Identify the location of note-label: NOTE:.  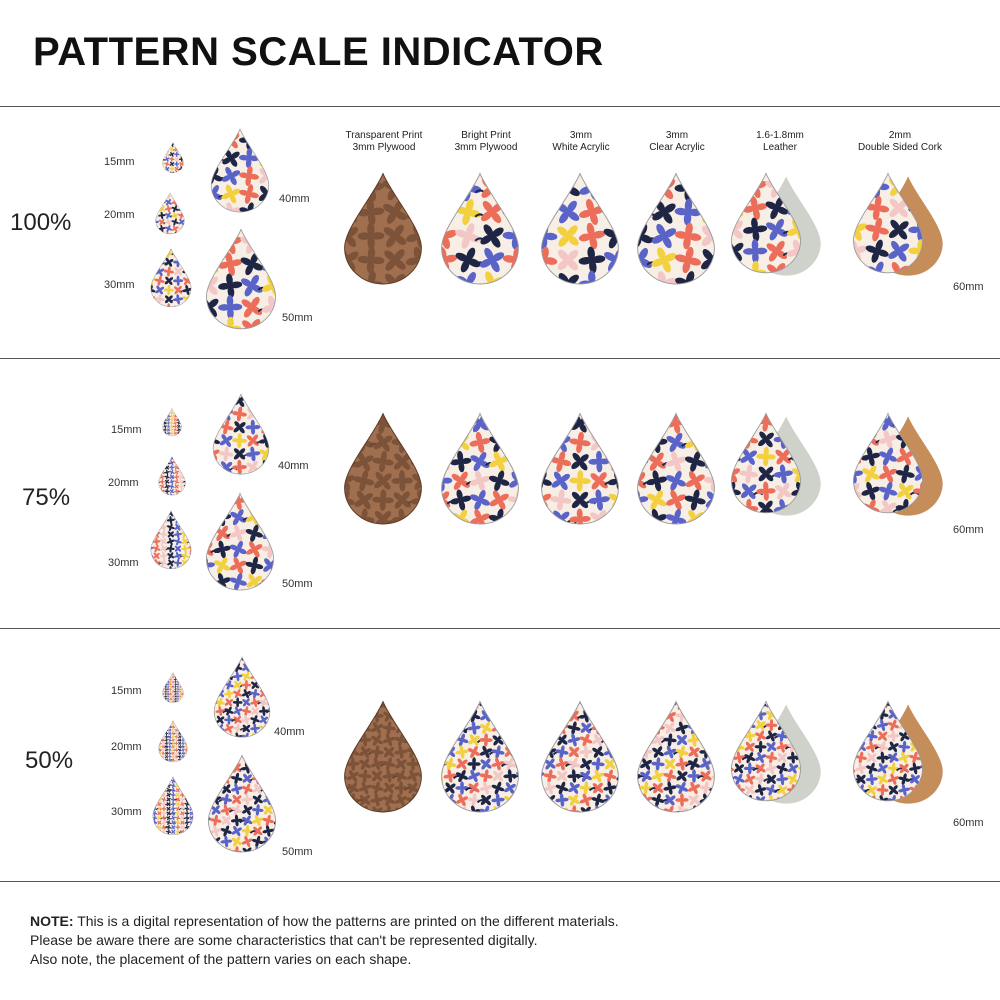
(52, 921).